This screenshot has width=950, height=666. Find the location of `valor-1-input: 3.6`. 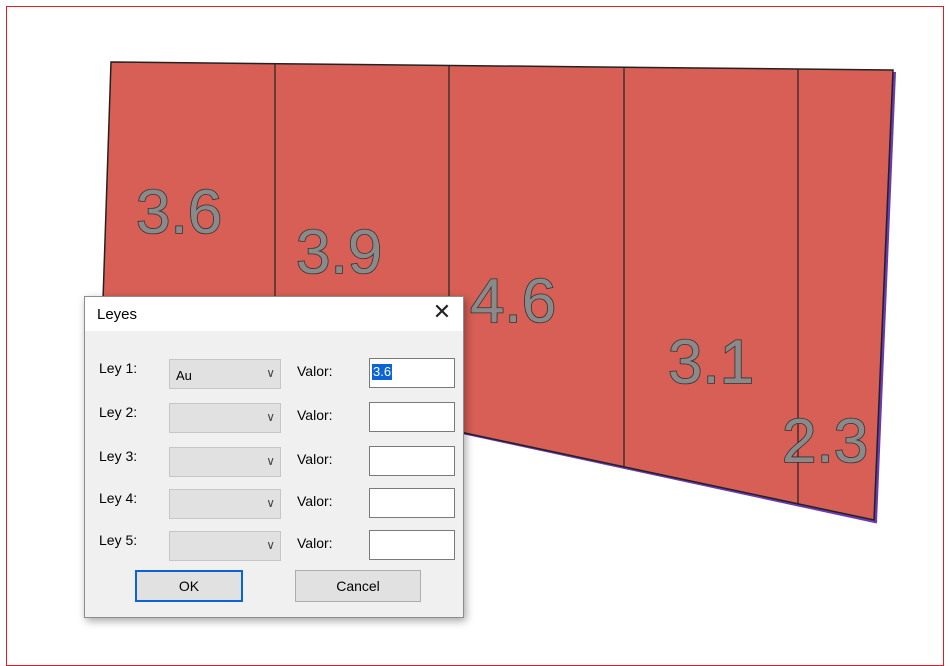

valor-1-input: 3.6 is located at coordinates (412, 373).